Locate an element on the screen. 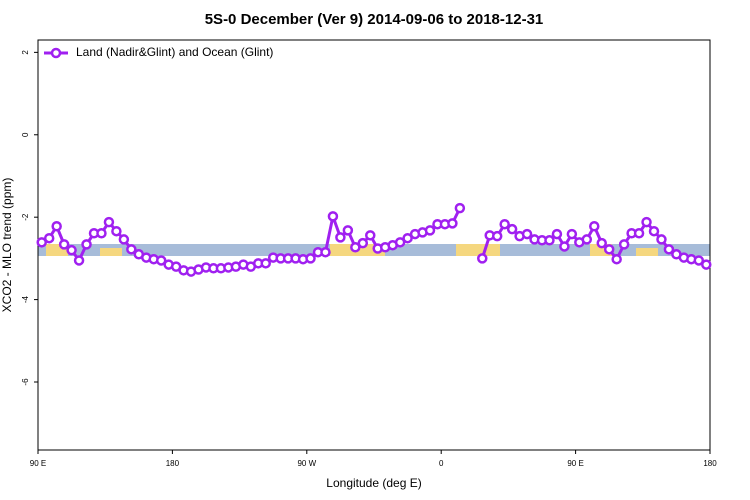 The width and height of the screenshot is (750, 500). x-tick-label: 90 W is located at coordinates (306, 463).